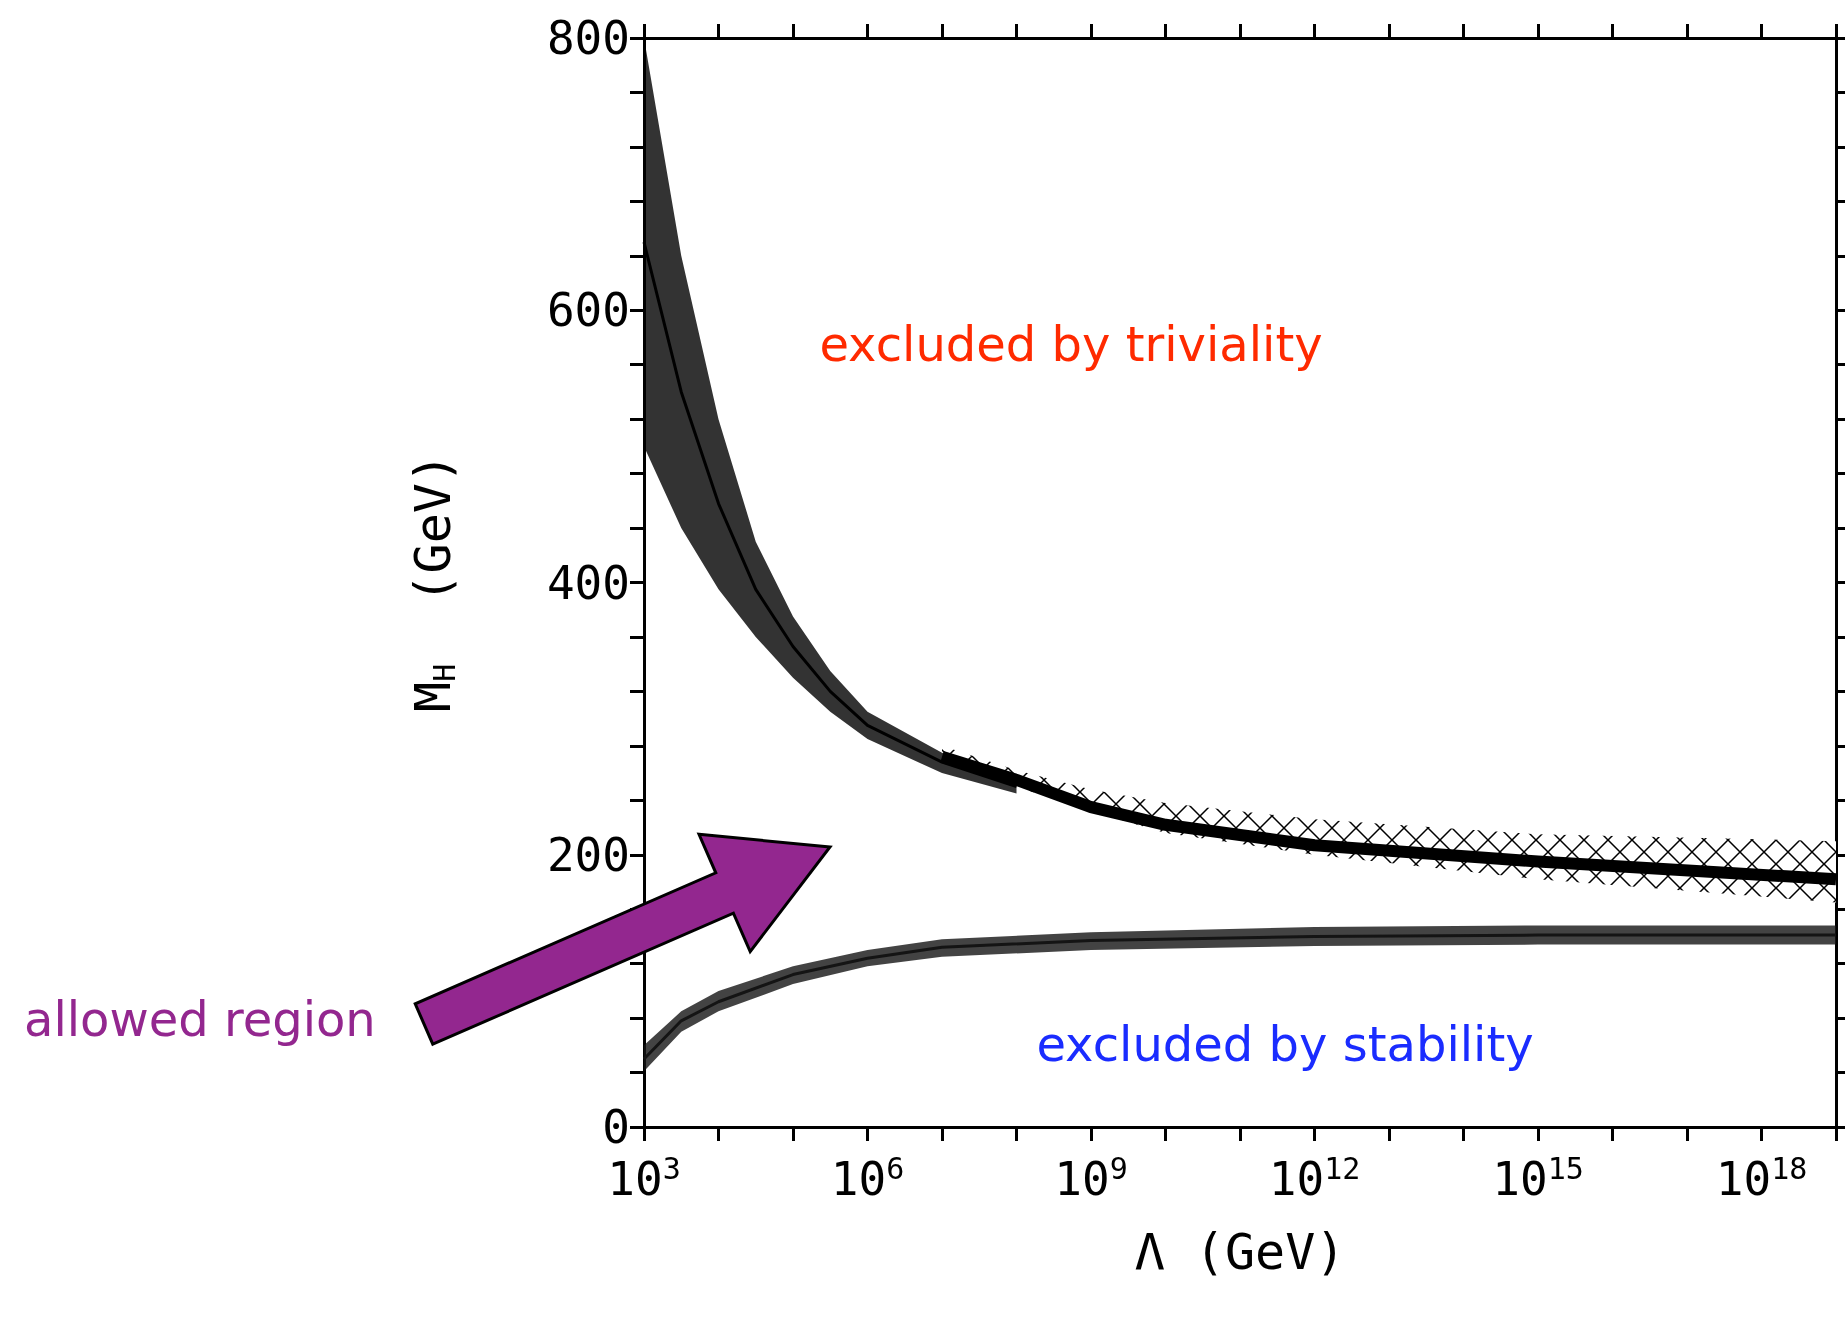  Describe the element at coordinates (1285, 1044) in the screenshot. I see `annotation: excluded by stability` at that location.